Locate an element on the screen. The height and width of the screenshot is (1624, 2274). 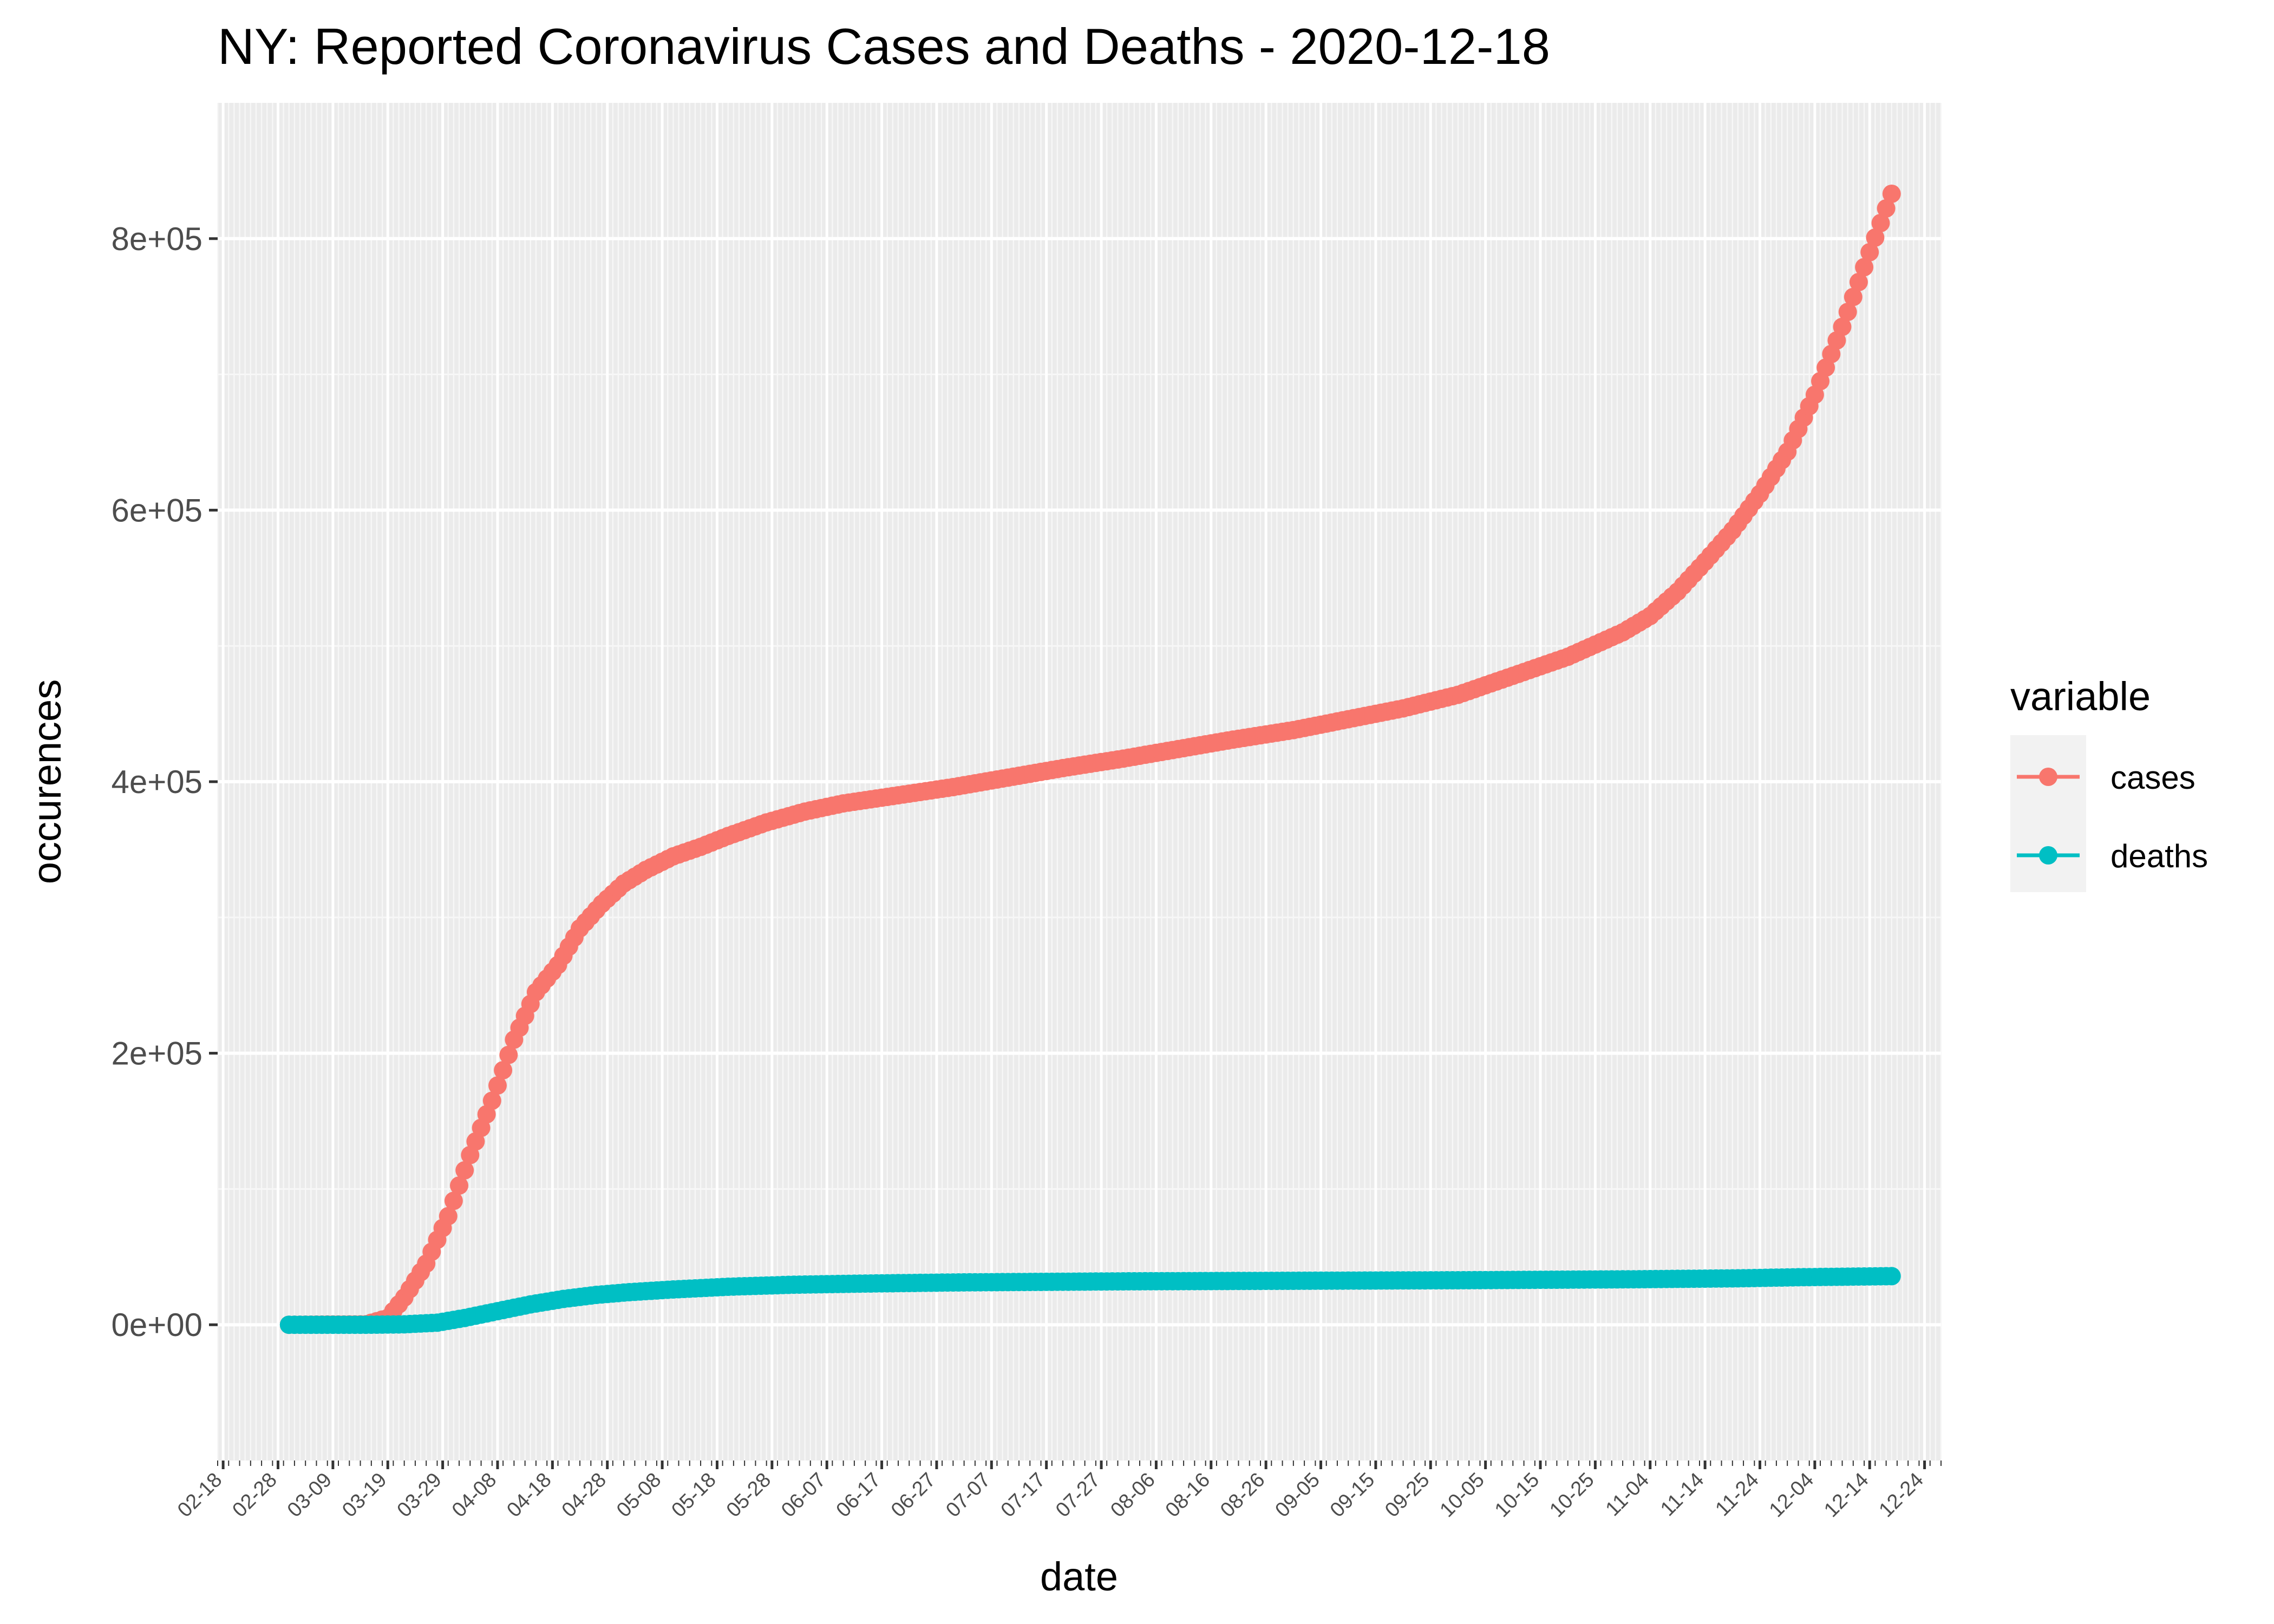
y-tick-label: 0e+00 is located at coordinates (156, 1325).